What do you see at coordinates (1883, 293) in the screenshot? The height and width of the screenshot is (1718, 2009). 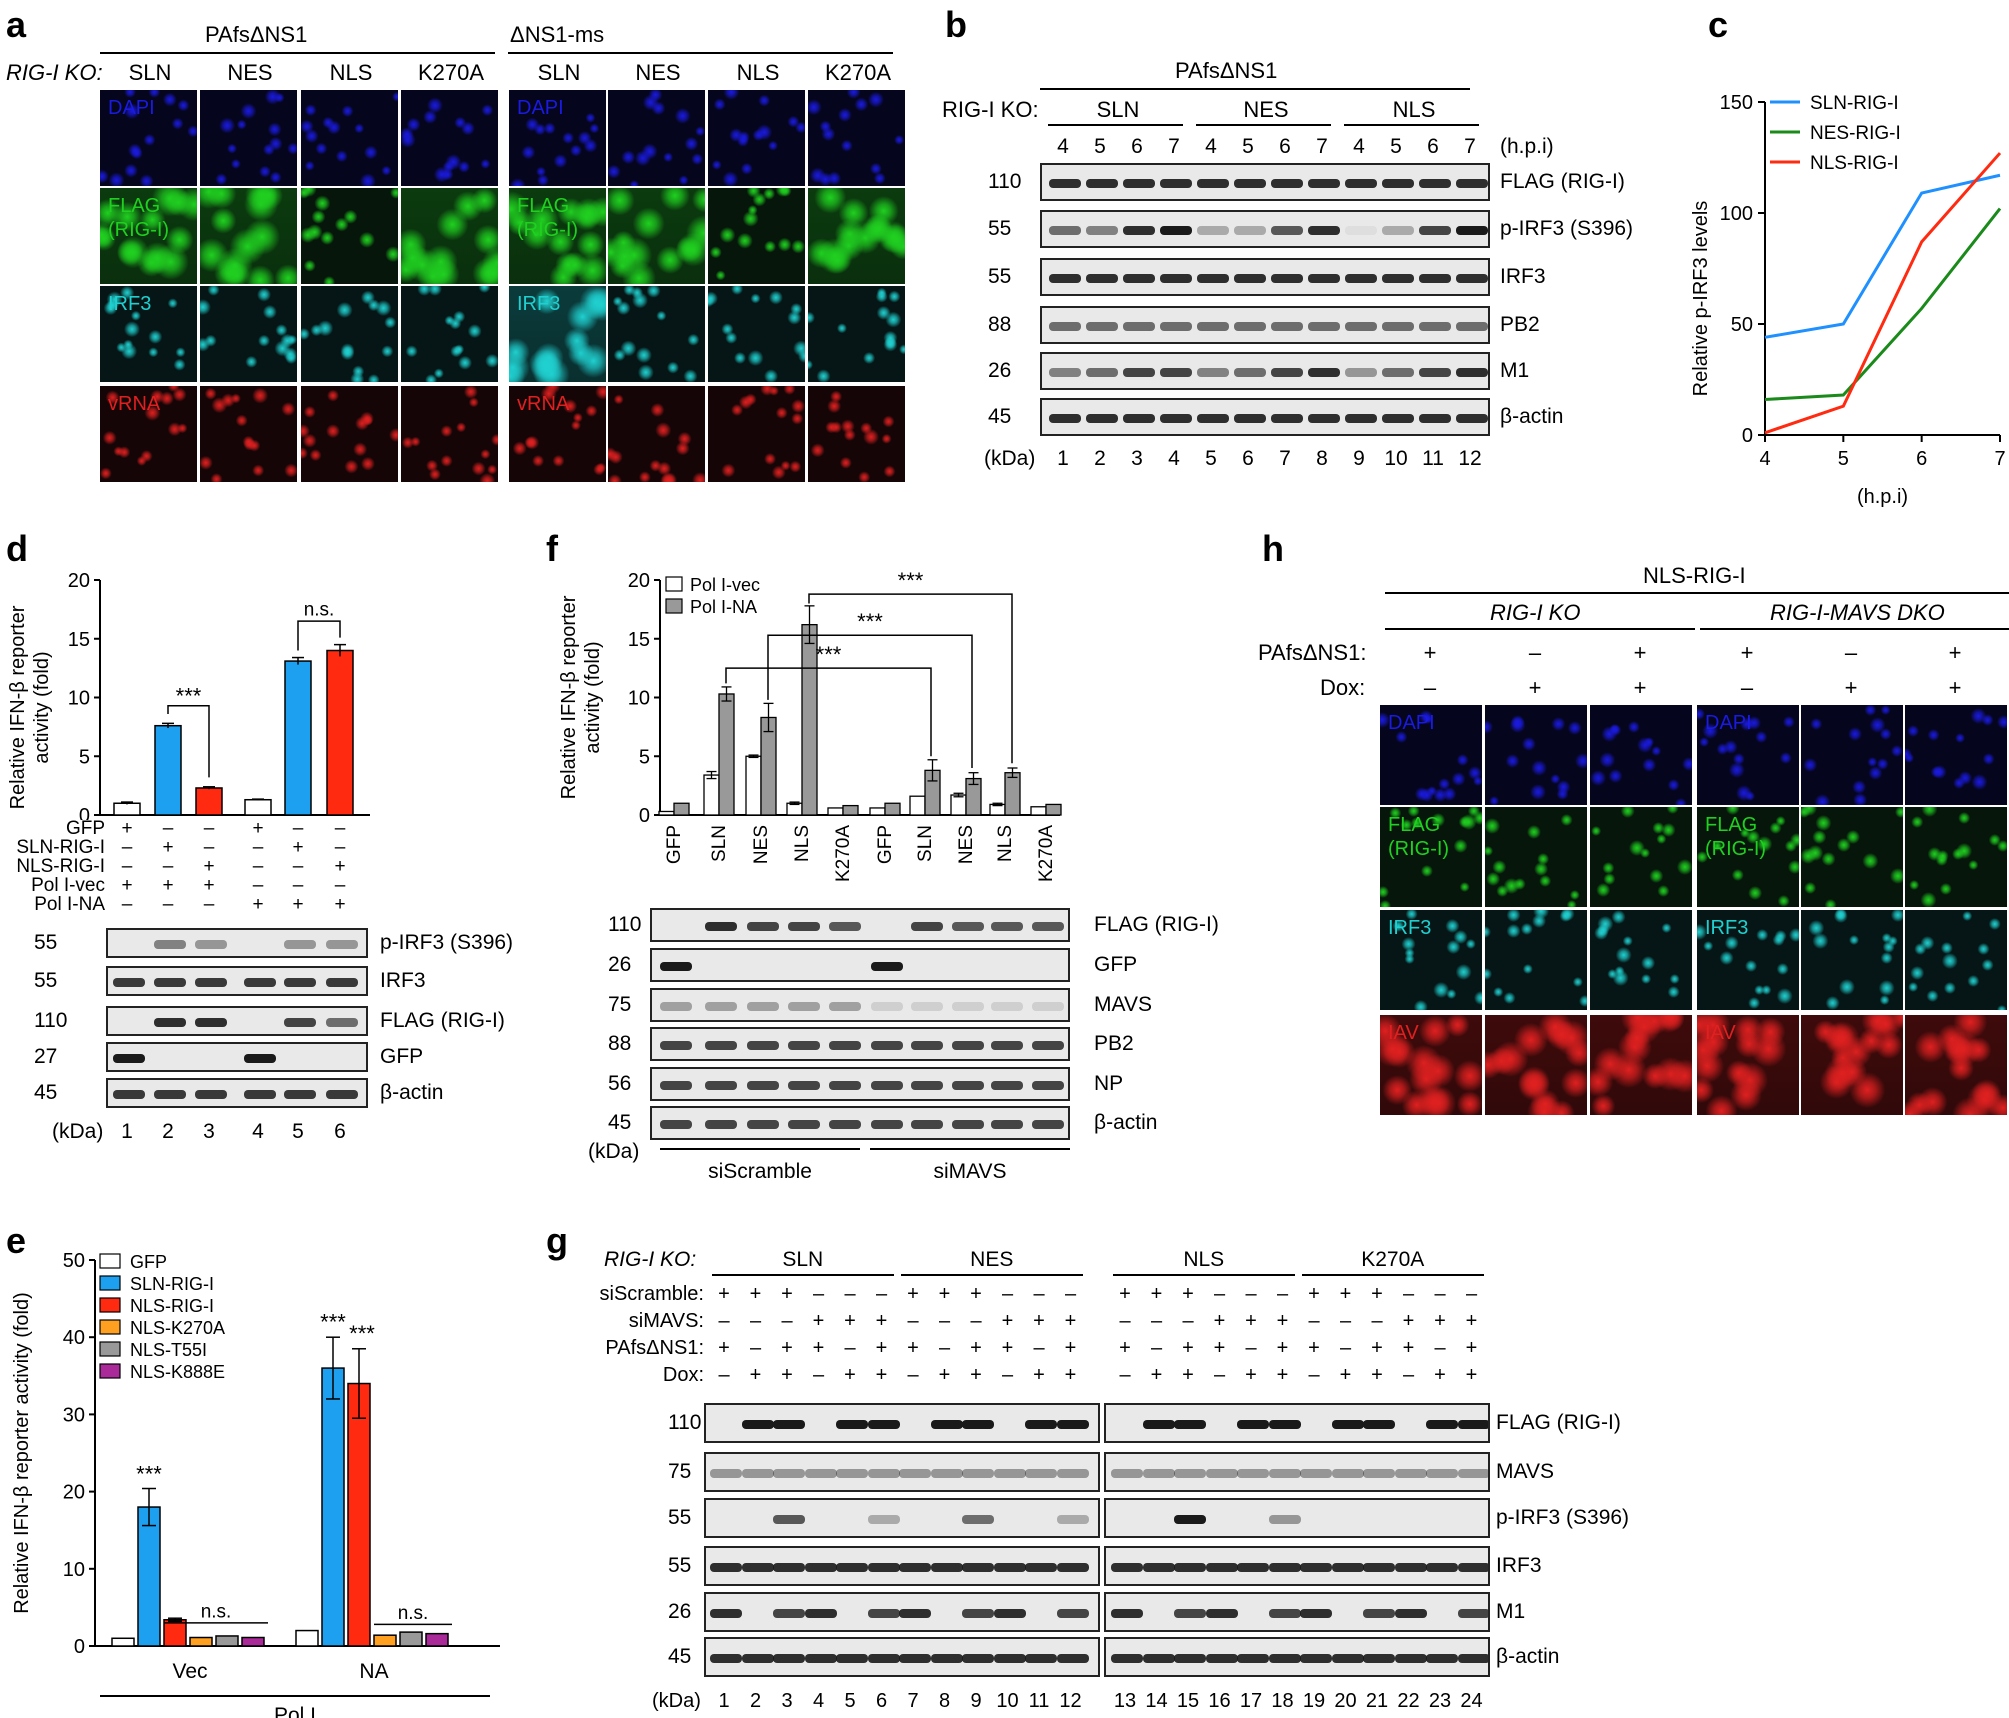 I see `series-line` at bounding box center [1883, 293].